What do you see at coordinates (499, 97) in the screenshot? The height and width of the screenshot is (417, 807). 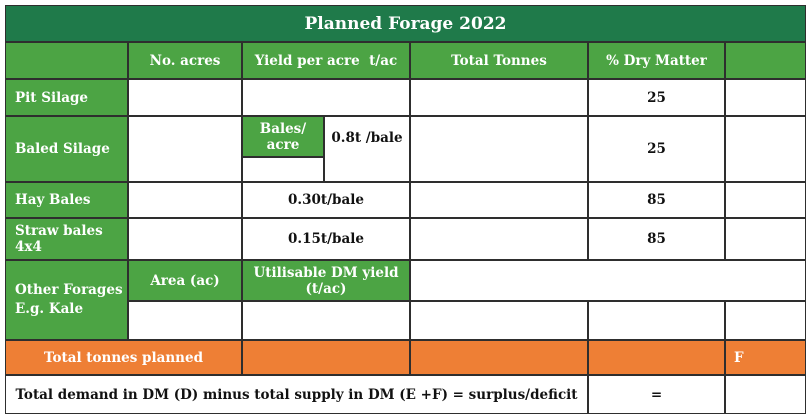 I see `pit-silage-tonnes-cell` at bounding box center [499, 97].